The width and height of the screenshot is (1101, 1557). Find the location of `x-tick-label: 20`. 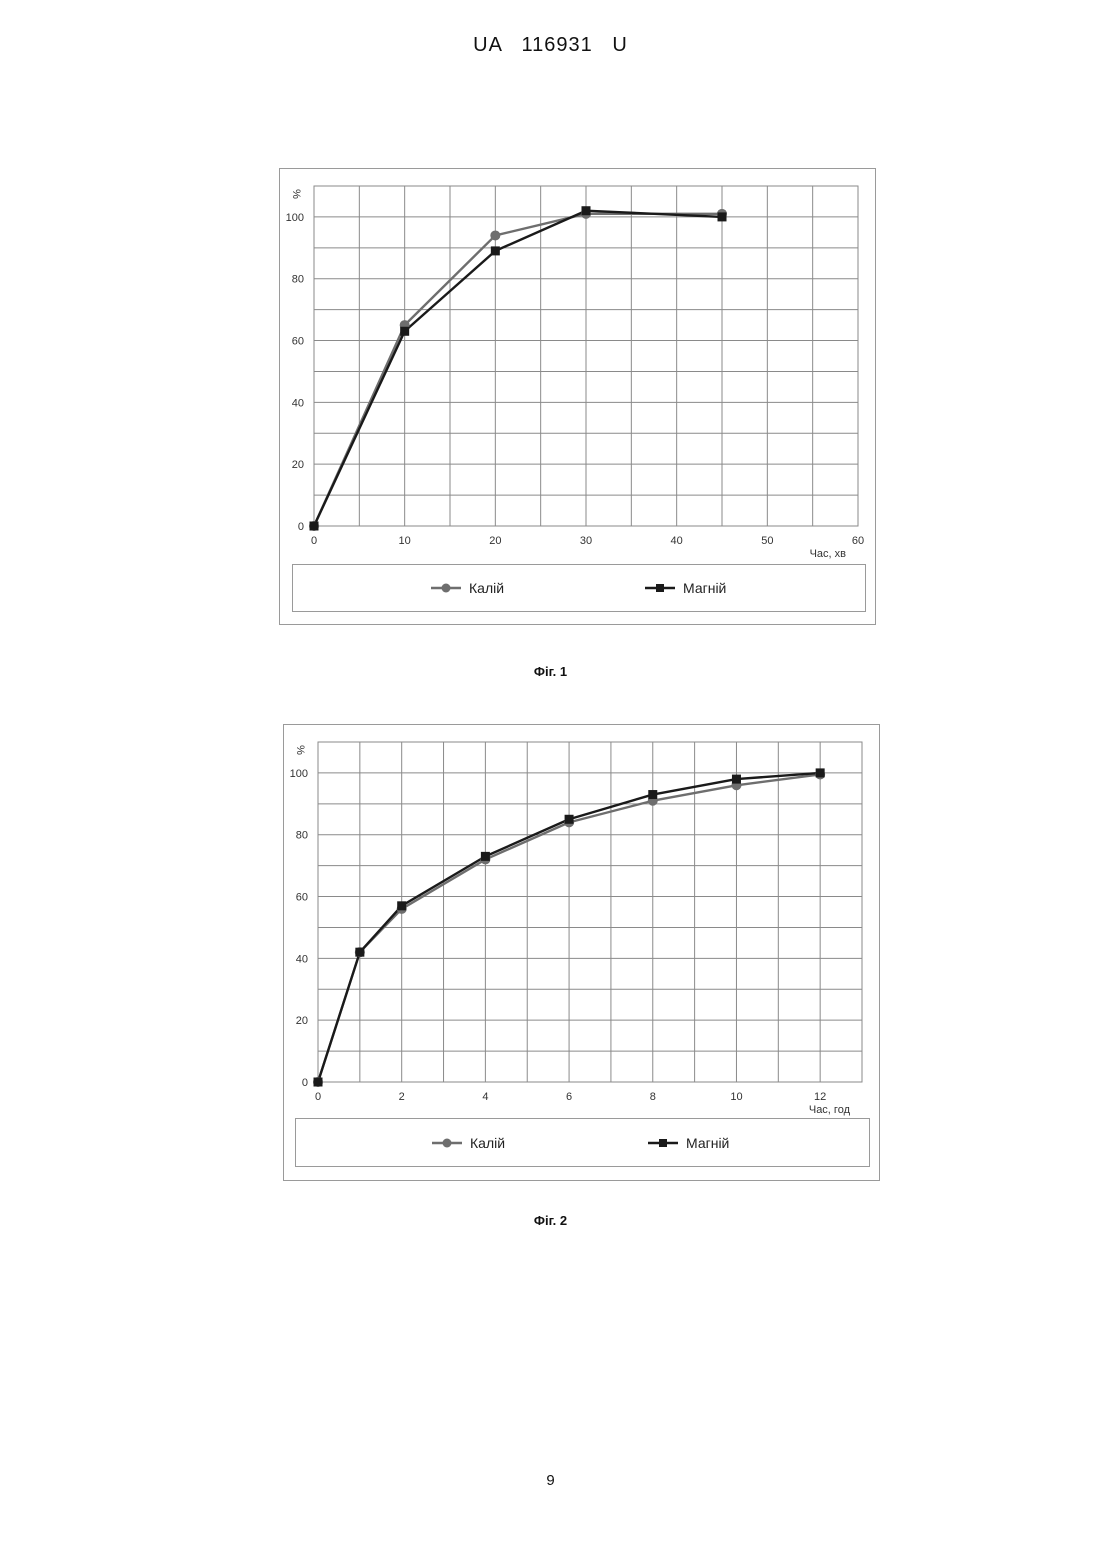

x-tick-label: 20 is located at coordinates (495, 541).